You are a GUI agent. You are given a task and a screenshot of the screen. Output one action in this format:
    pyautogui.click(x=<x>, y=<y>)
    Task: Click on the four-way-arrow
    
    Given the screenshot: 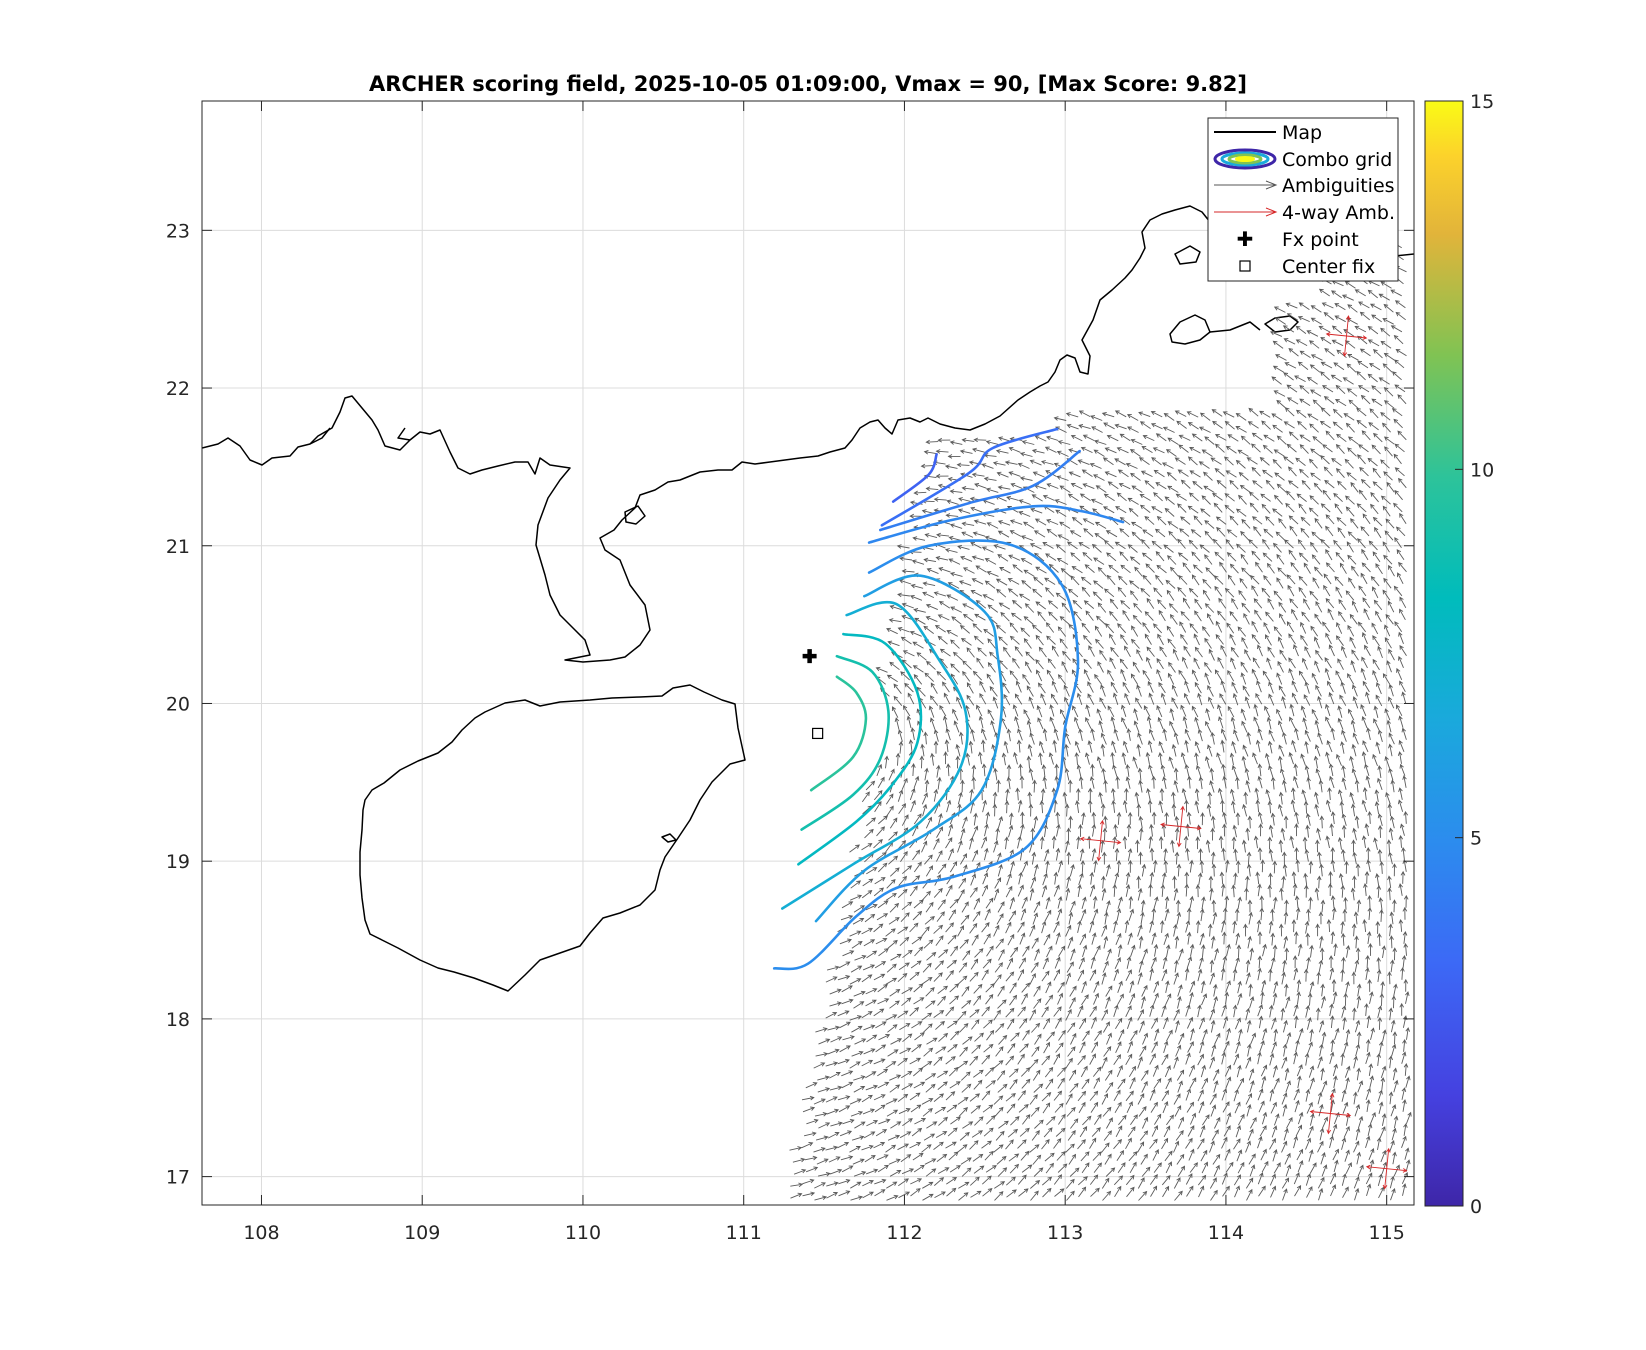 What is the action you would take?
    pyautogui.click(x=1090, y=839)
    